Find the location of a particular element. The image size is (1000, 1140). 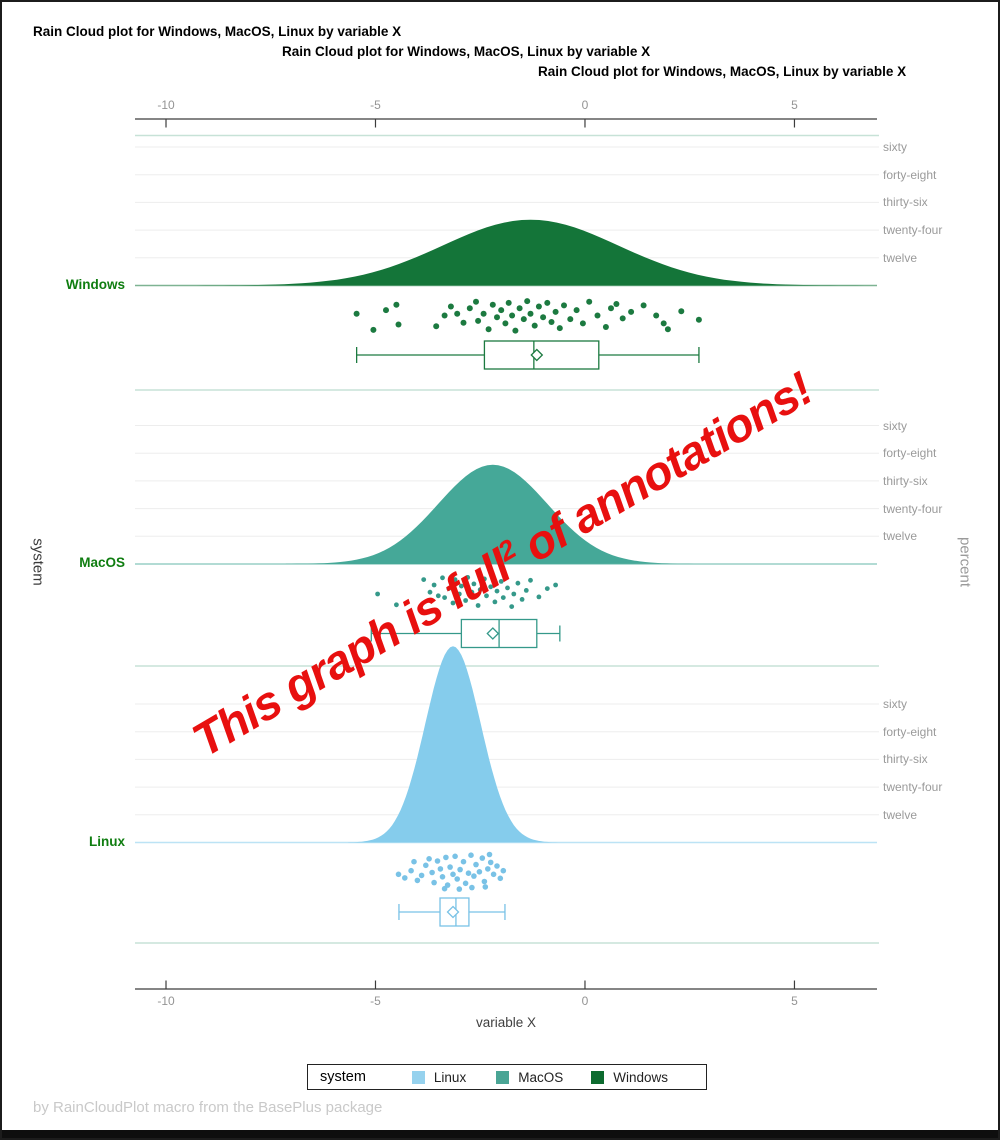

legend-label-linux: Linux is located at coordinates (450, 1077).